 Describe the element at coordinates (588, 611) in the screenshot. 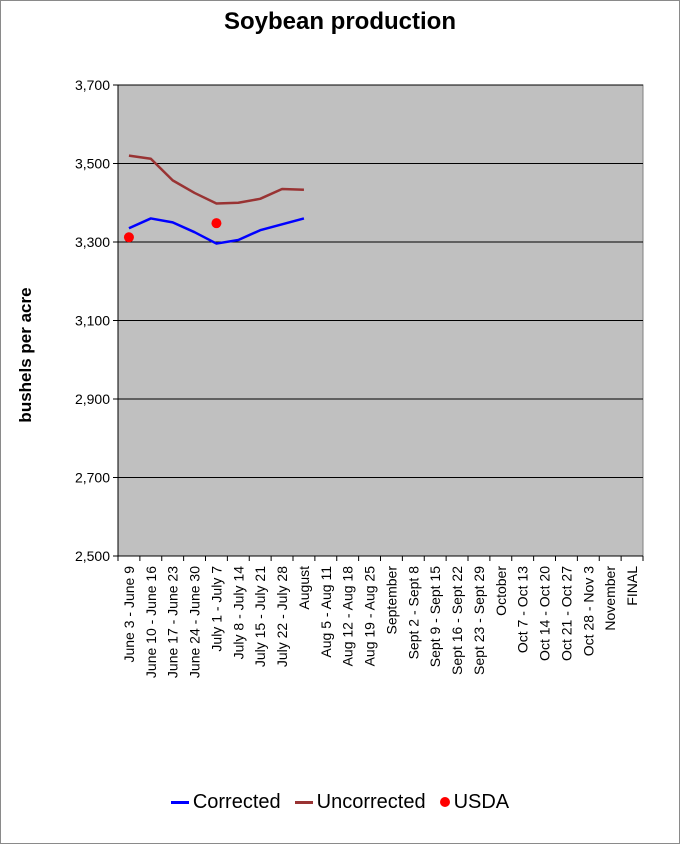

I see `x-tick-label: Oct 28 - Nov 3` at that location.